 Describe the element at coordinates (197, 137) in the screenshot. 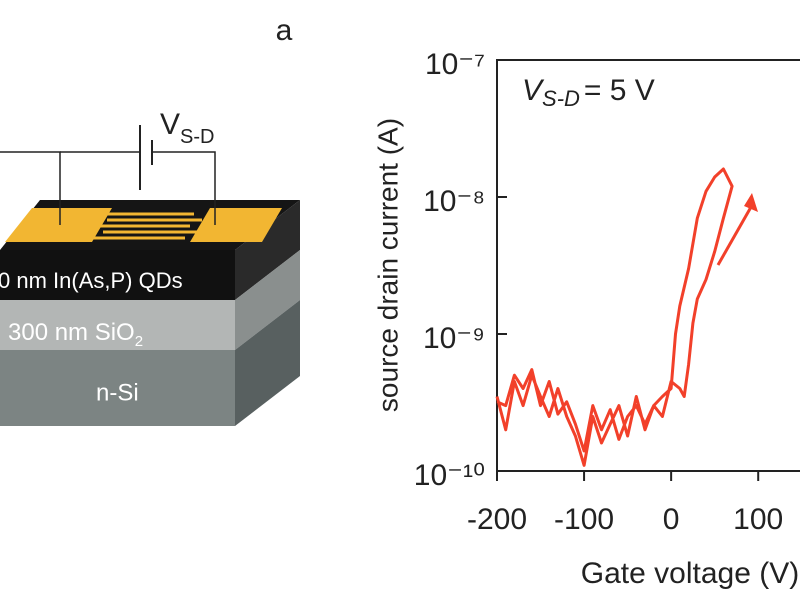

I see `v-sub: S-D` at that location.